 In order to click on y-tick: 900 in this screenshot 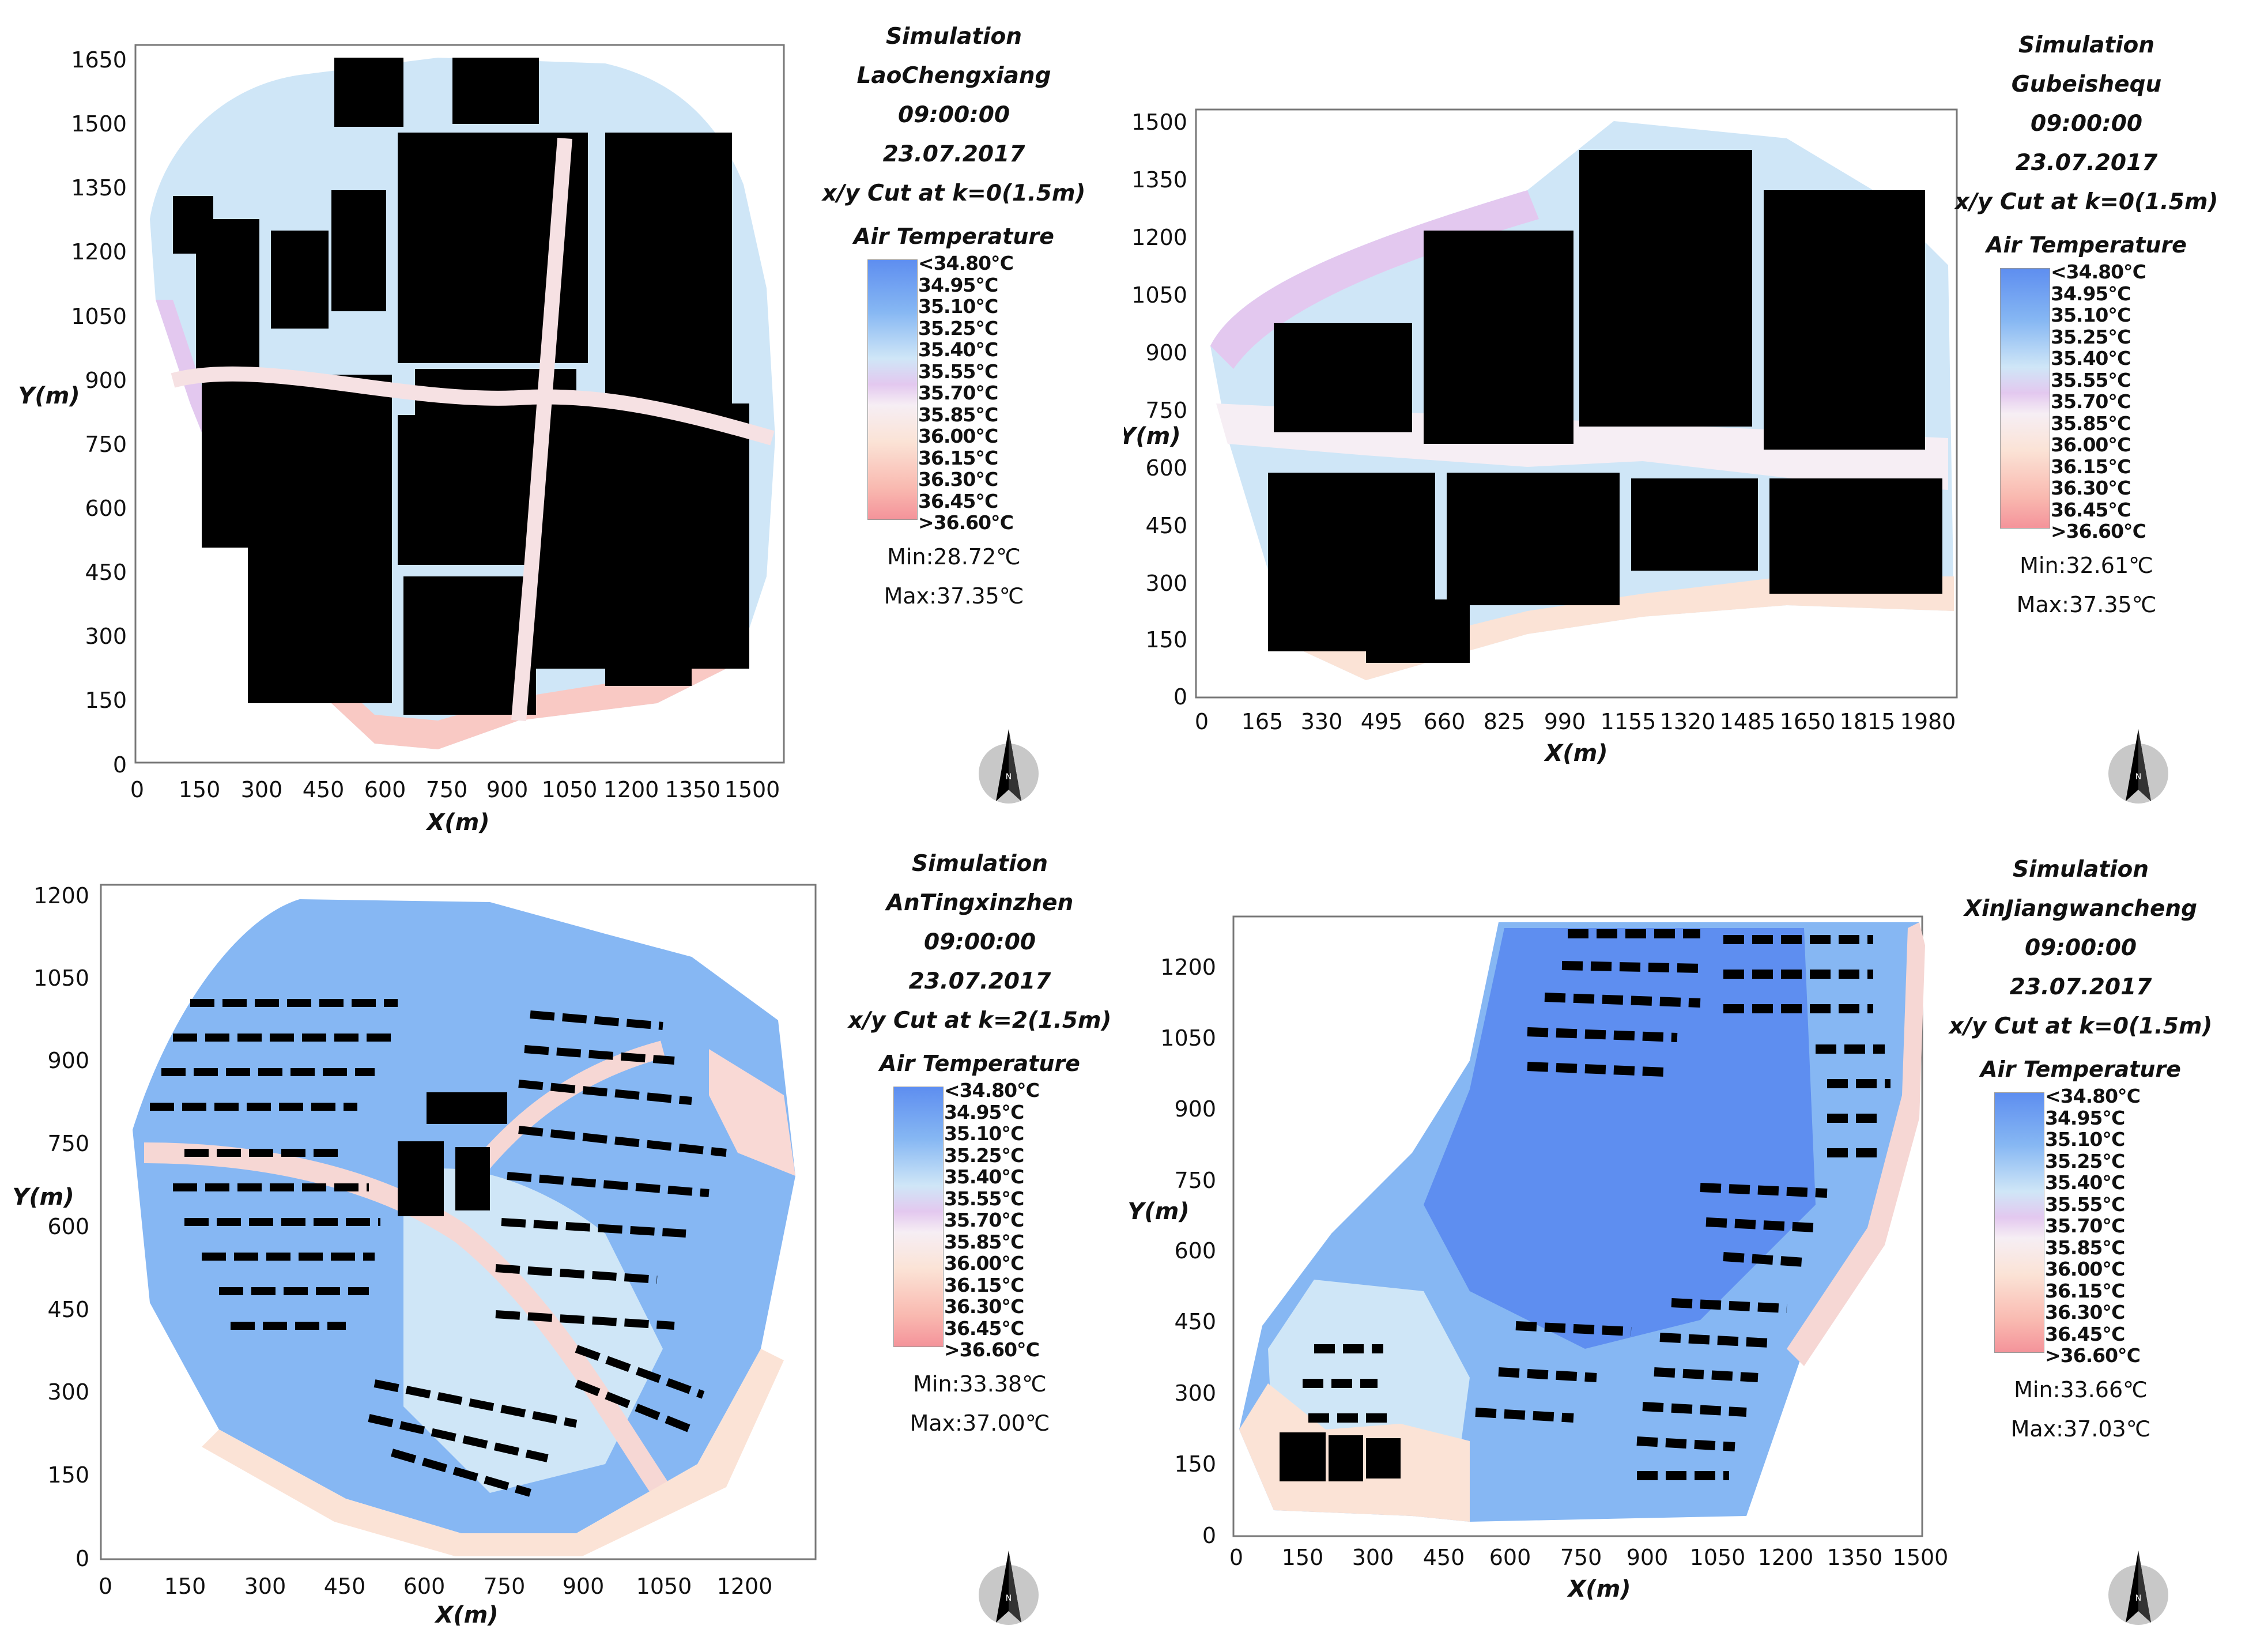, I will do `click(1195, 1109)`.